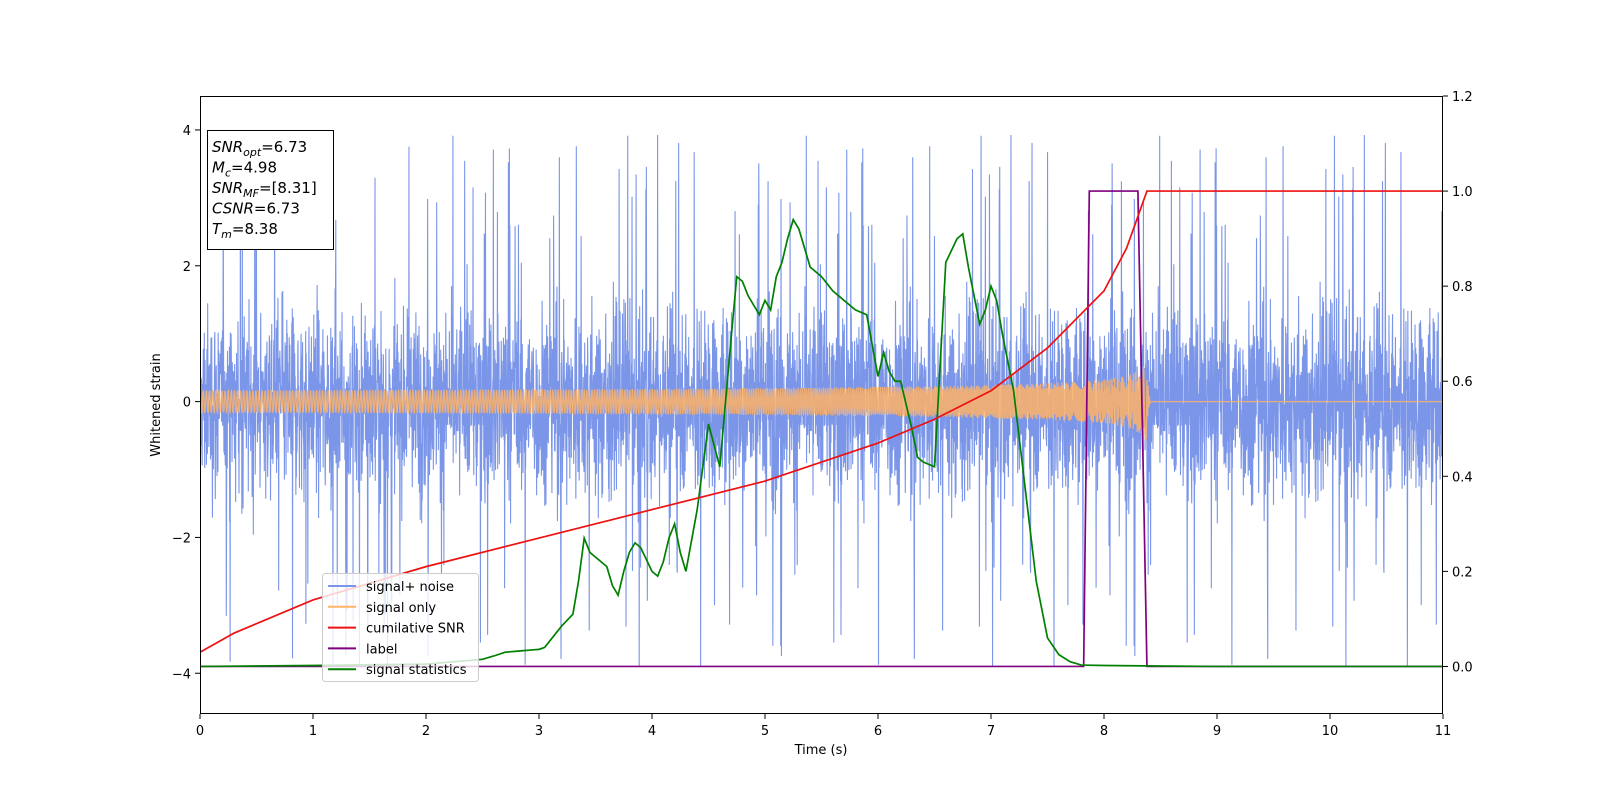  What do you see at coordinates (410, 587) in the screenshot?
I see `legend-label: signal+ noise` at bounding box center [410, 587].